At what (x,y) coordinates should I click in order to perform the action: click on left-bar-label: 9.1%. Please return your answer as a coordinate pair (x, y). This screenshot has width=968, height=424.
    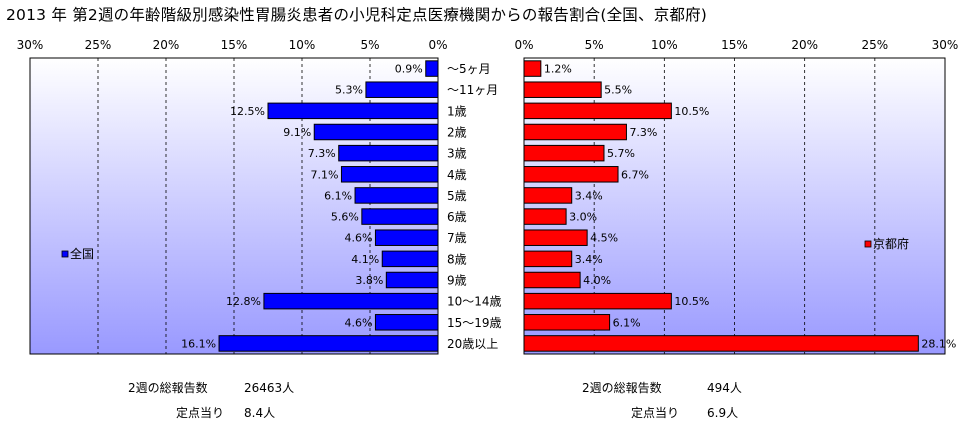
    Looking at the image, I should click on (297, 132).